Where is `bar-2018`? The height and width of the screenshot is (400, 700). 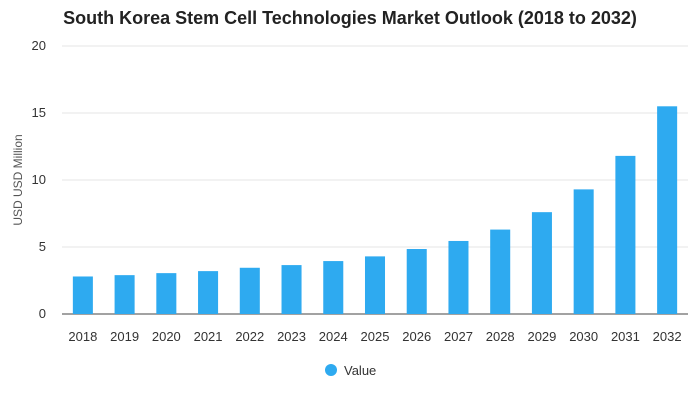 bar-2018 is located at coordinates (82, 295).